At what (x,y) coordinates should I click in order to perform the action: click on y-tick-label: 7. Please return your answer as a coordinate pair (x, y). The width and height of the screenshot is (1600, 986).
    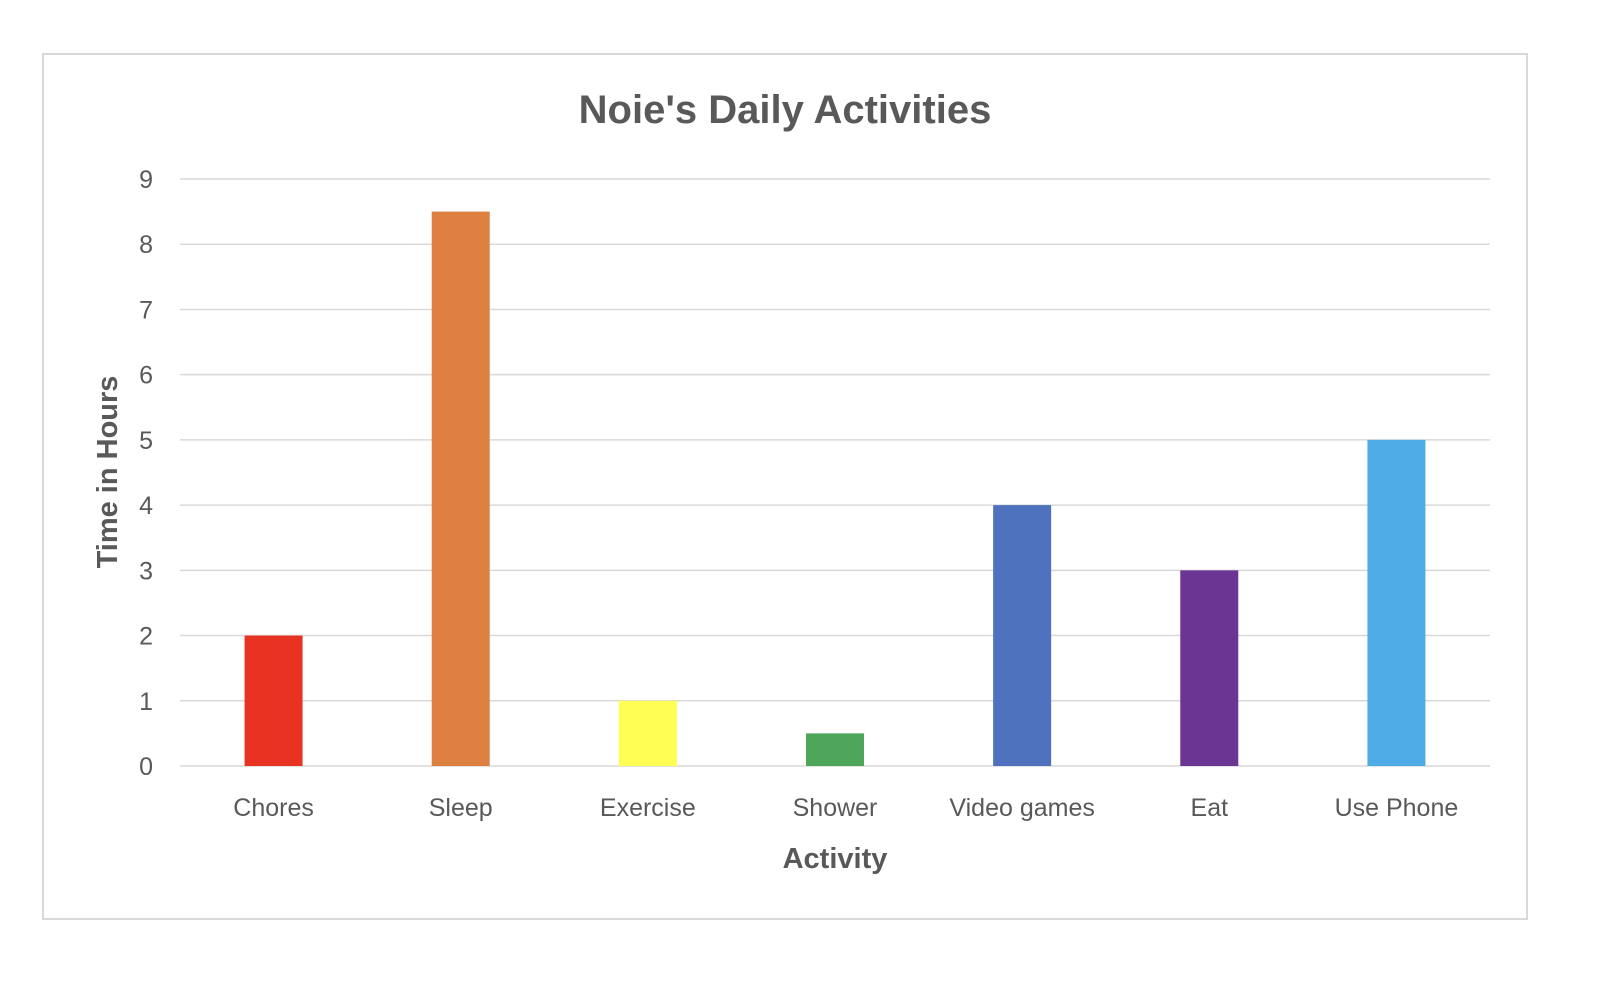
    Looking at the image, I should click on (146, 310).